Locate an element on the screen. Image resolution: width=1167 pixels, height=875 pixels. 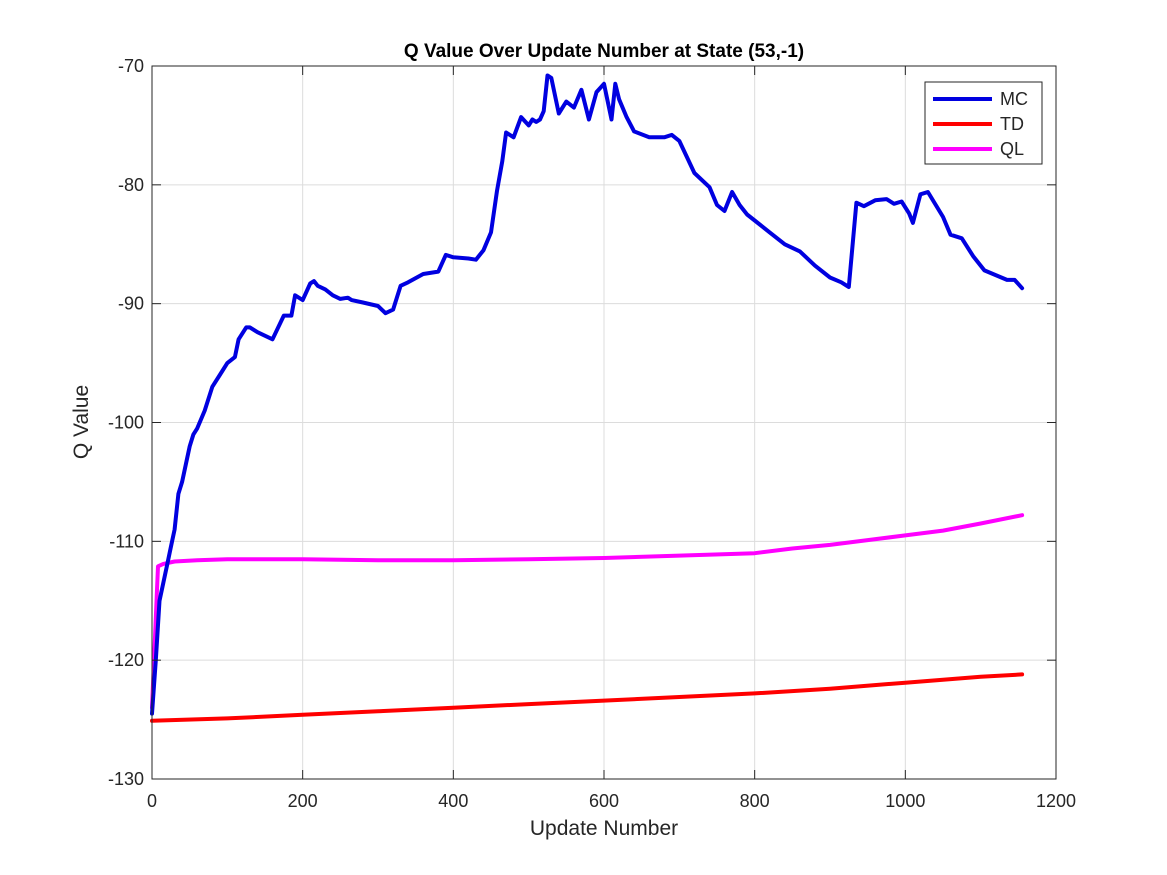
y-tick-label: -80 is located at coordinates (131, 185).